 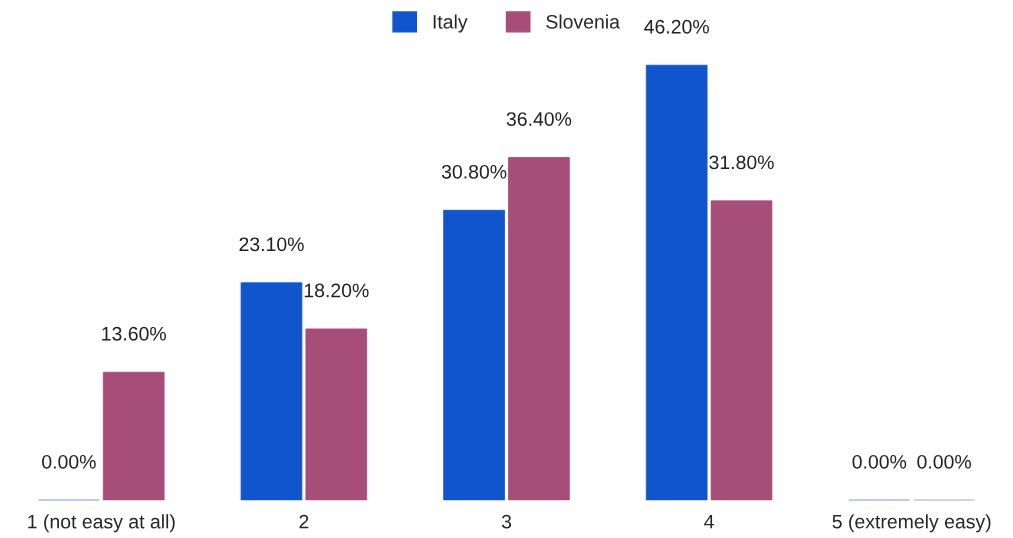 What do you see at coordinates (506, 521) in the screenshot?
I see `x-tick-label: 3` at bounding box center [506, 521].